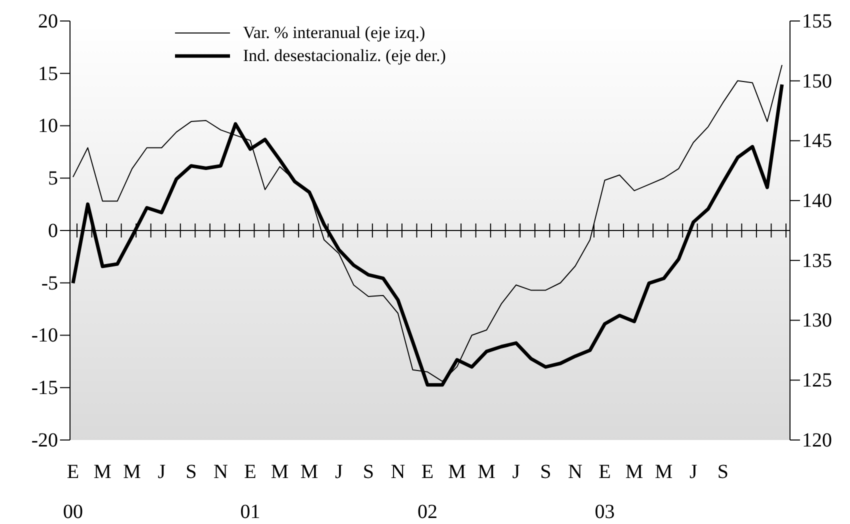 Image resolution: width=850 pixels, height=524 pixels. Describe the element at coordinates (53, 231) in the screenshot. I see `y-tick-label: 0` at that location.